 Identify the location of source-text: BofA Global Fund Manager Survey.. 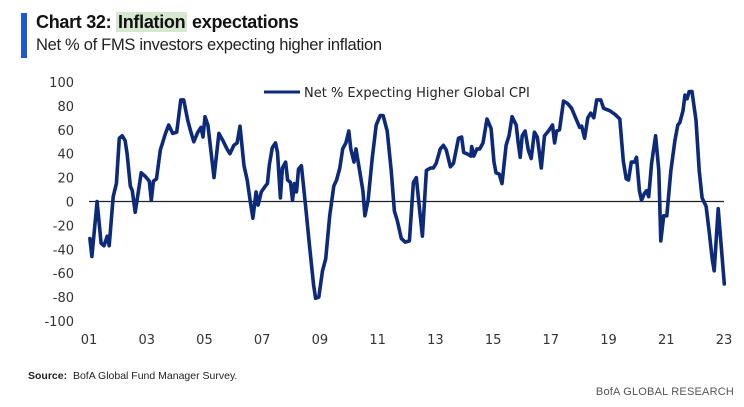
(155, 376).